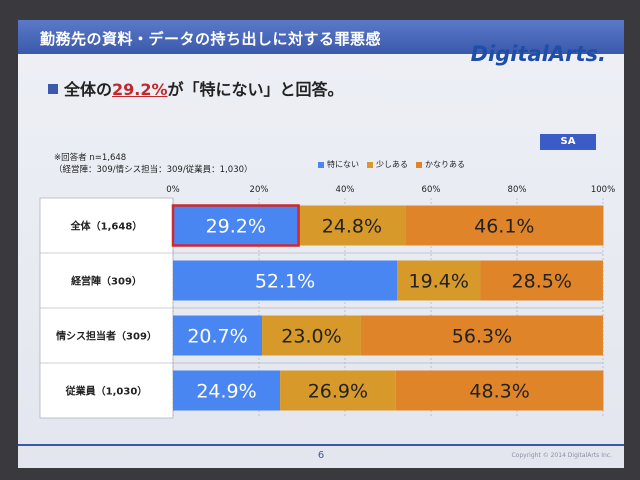  I want to click on data-label-1-0: 52.1%, so click(285, 282).